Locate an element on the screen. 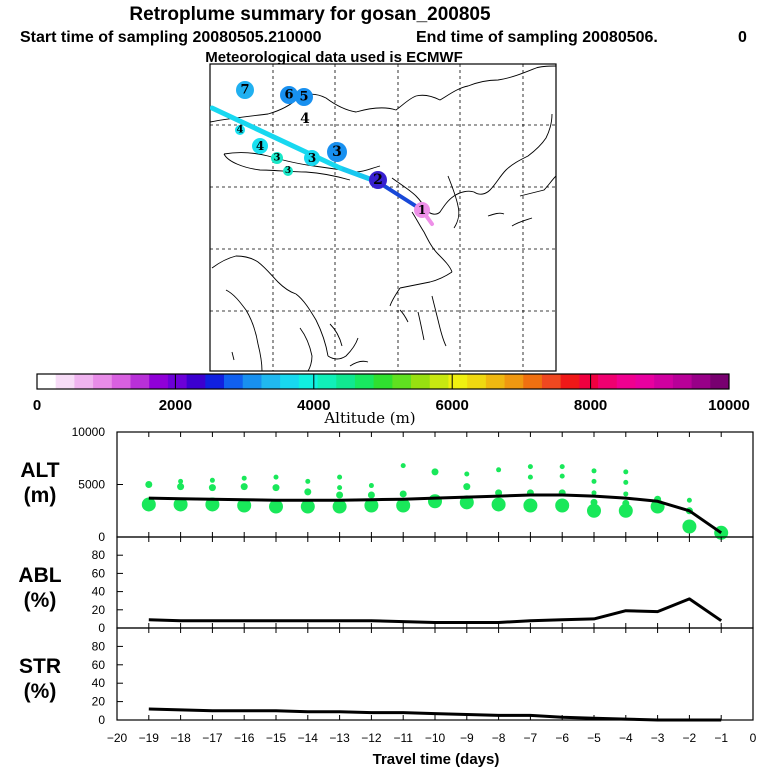  panel-abl: ABL(%) 0 20 40 60 80 is located at coordinates (386, 585).